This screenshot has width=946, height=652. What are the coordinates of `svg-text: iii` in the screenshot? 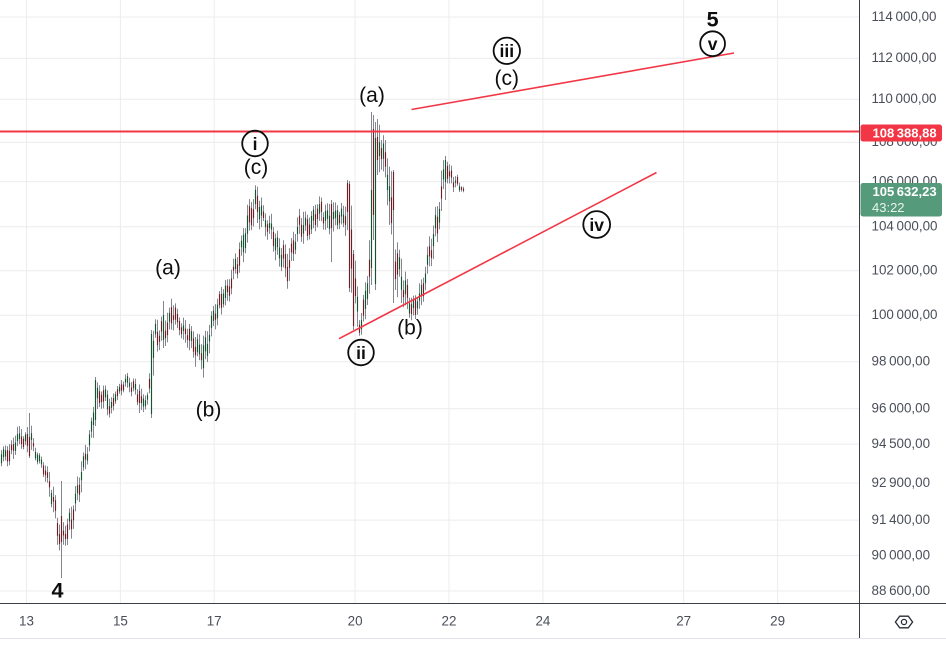 It's located at (507, 51).